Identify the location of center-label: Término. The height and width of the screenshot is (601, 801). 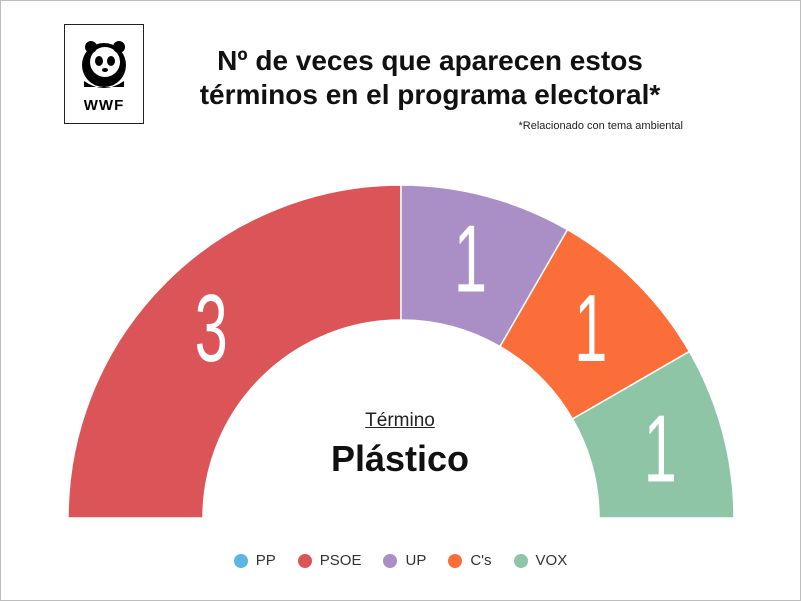
(400, 420).